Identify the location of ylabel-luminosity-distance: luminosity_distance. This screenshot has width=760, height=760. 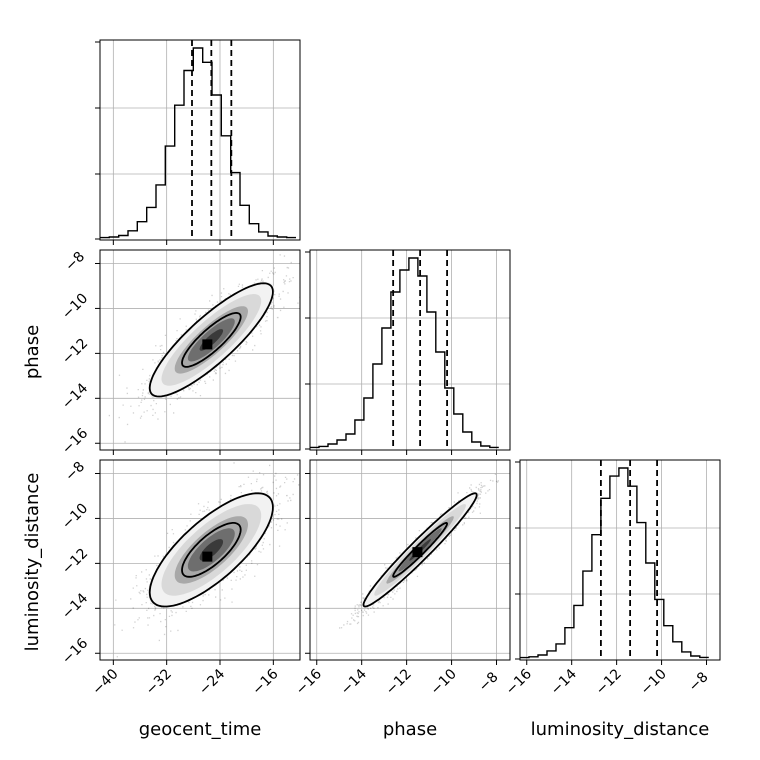
(32, 562).